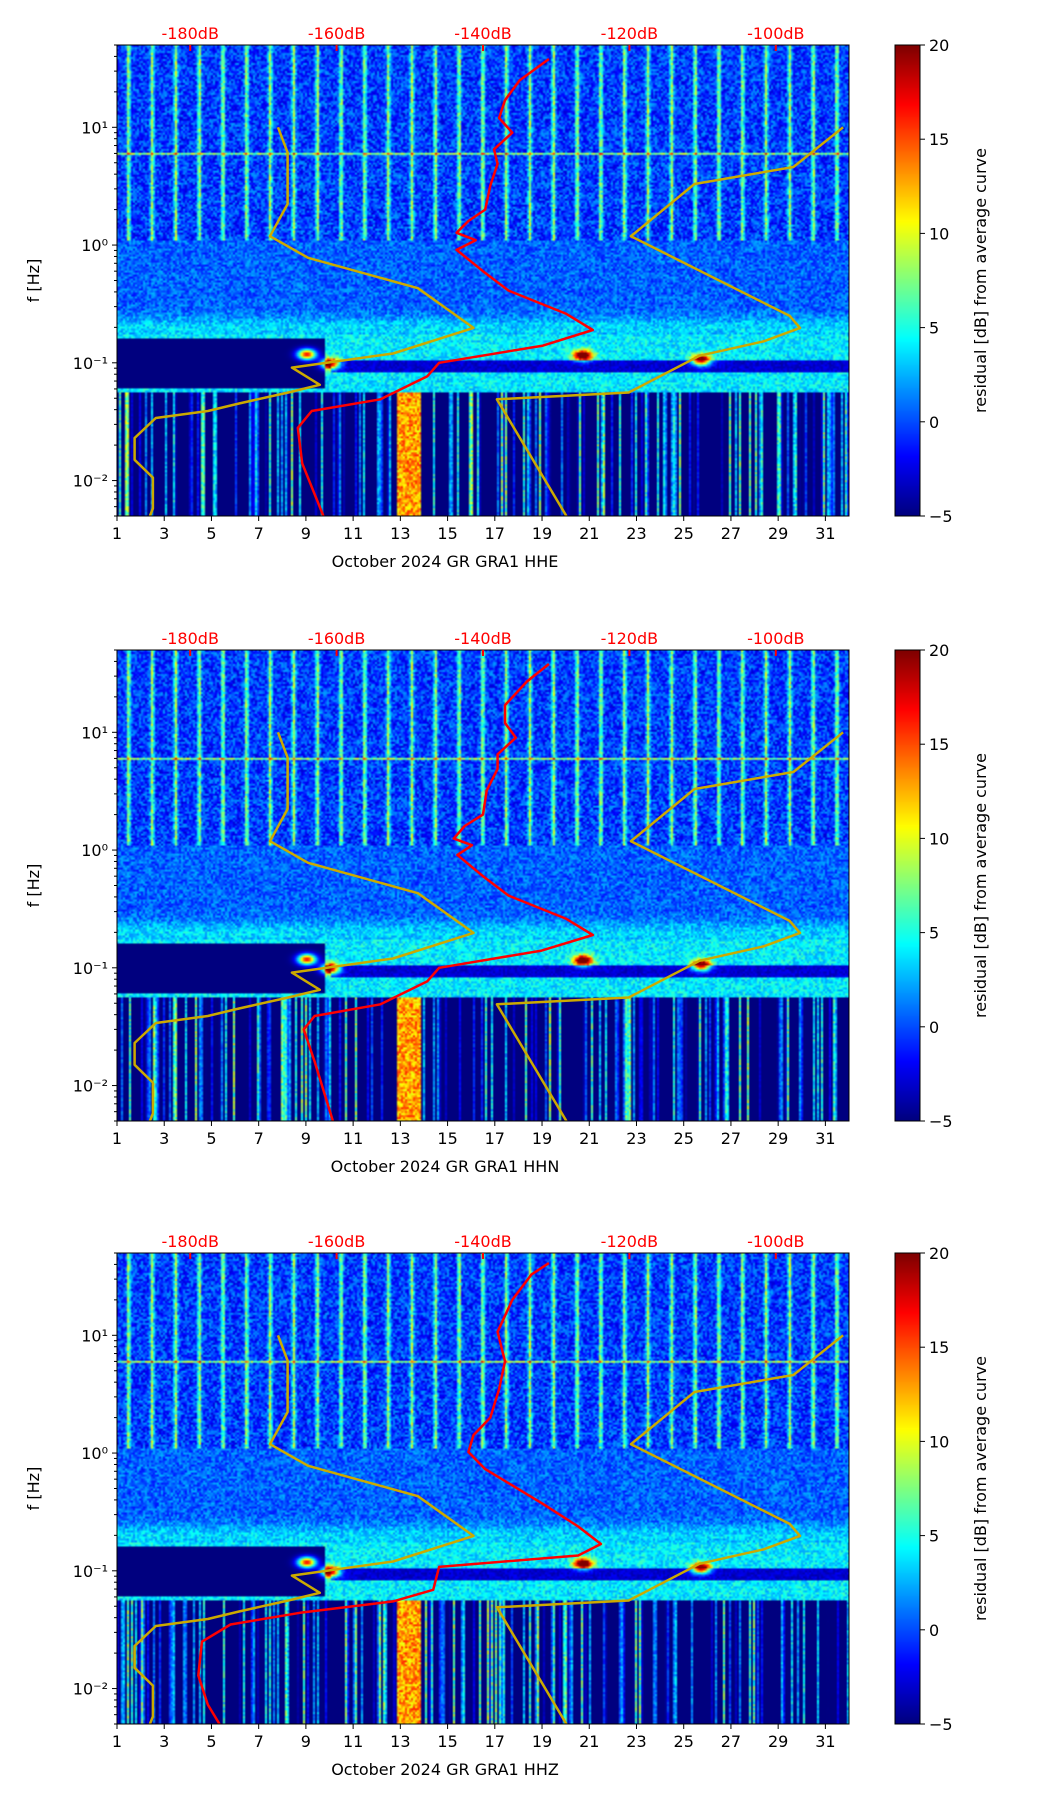 This screenshot has width=1052, height=1806. I want to click on x-tick-label: 5, so click(211, 1741).